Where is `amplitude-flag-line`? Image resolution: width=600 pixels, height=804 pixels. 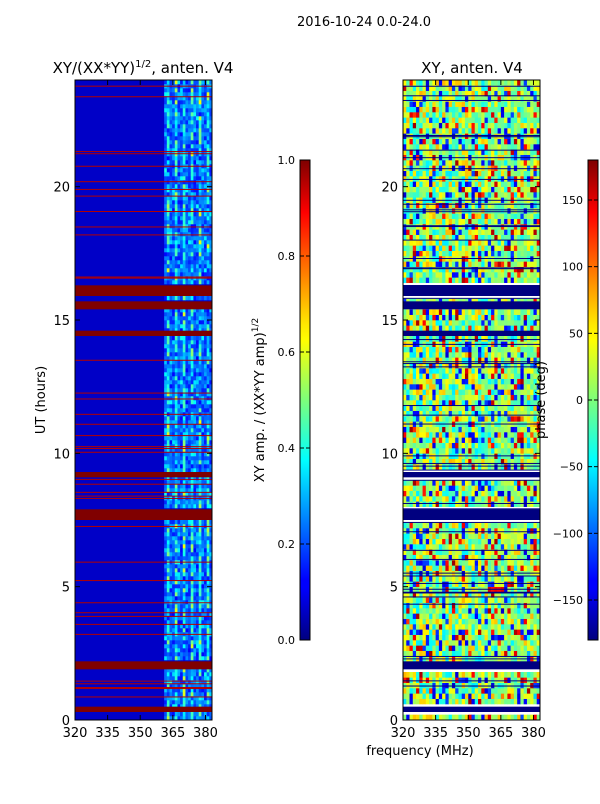 amplitude-flag-line is located at coordinates (143, 616).